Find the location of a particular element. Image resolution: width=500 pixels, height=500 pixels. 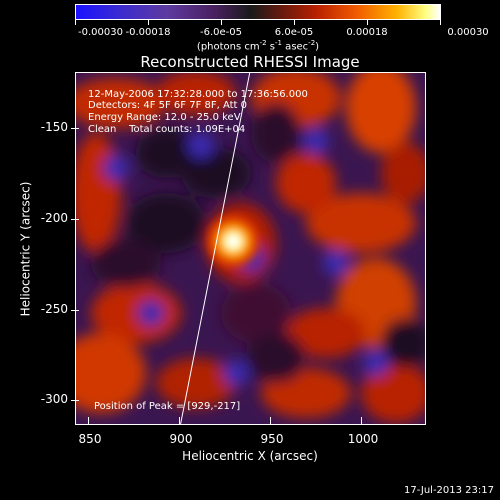

x-tick-label: 950 is located at coordinates (272, 439).